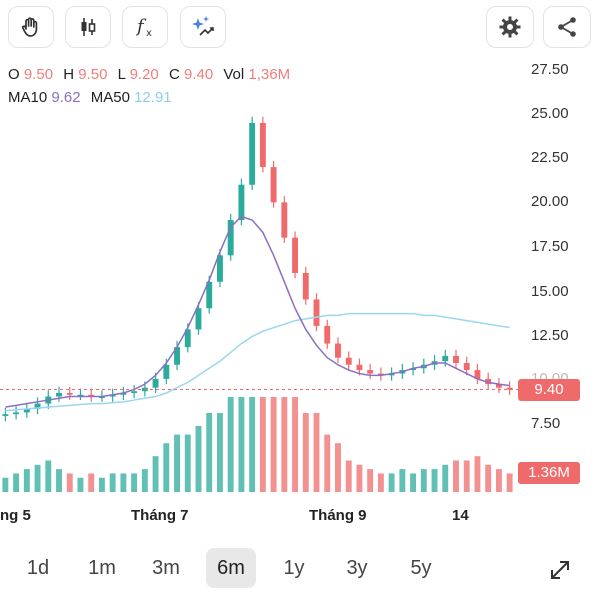  What do you see at coordinates (550, 113) in the screenshot?
I see `y-tick: 25.00` at bounding box center [550, 113].